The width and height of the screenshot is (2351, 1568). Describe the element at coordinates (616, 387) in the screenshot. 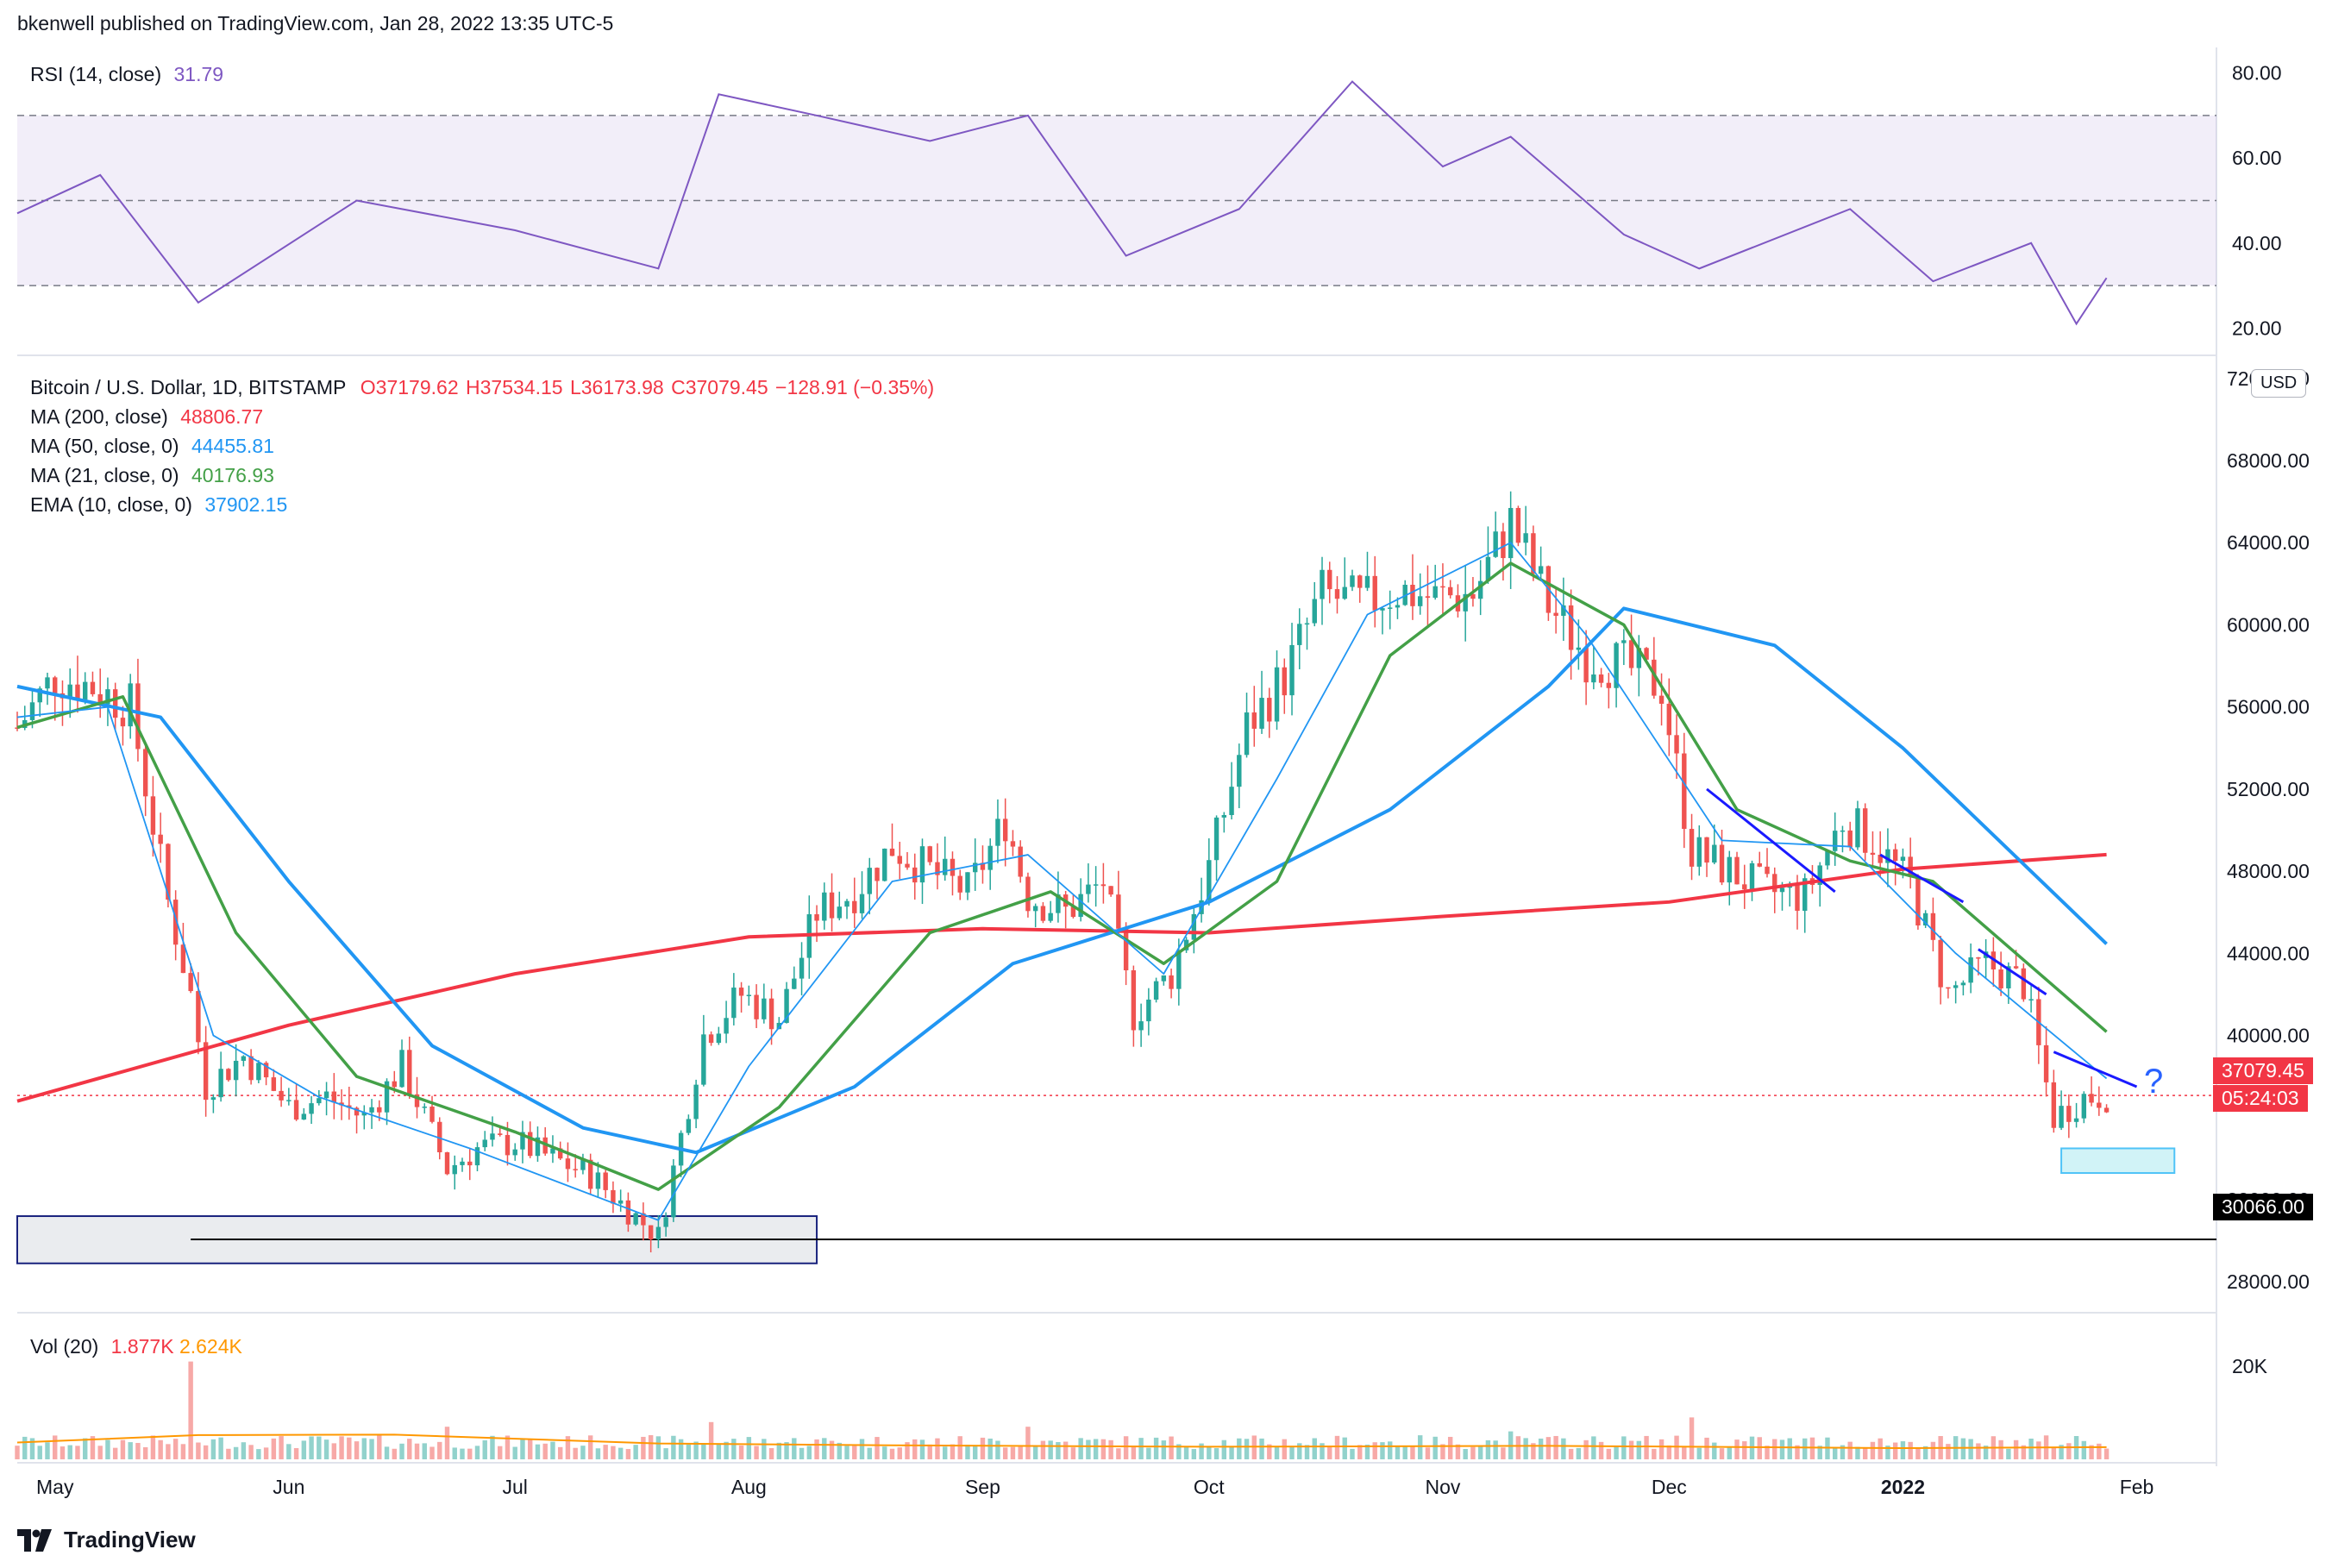

I see `ohlc-low: L36173.98` at that location.